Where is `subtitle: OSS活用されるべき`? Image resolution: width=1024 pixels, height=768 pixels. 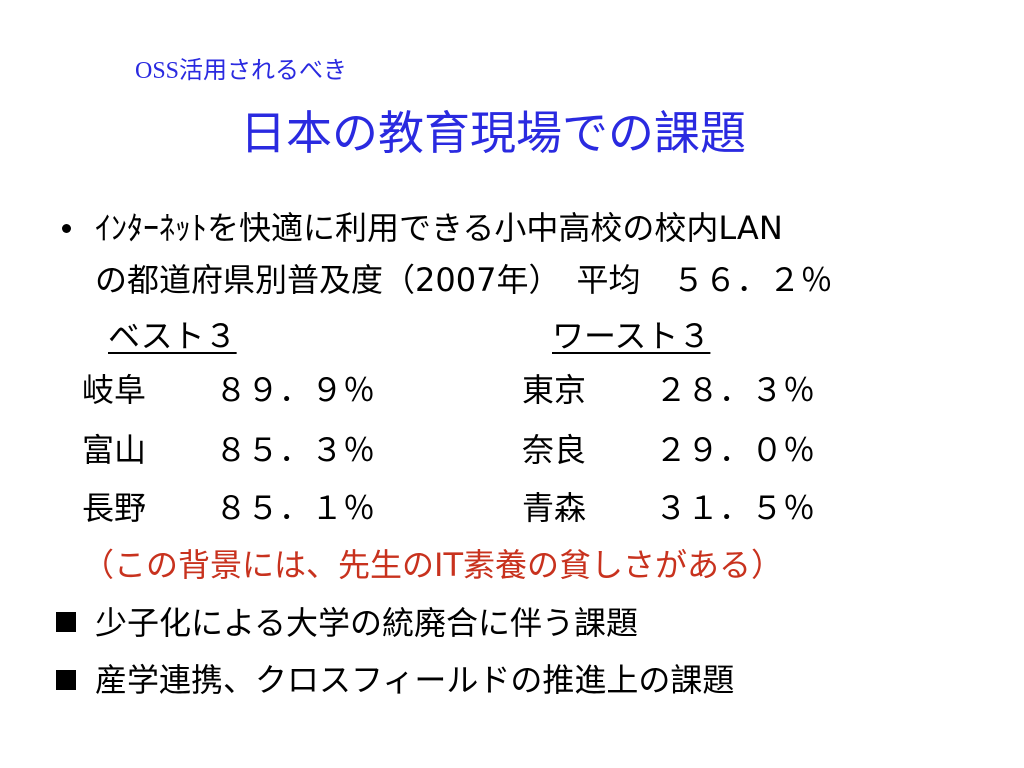 subtitle: OSS活用されるべき is located at coordinates (241, 71).